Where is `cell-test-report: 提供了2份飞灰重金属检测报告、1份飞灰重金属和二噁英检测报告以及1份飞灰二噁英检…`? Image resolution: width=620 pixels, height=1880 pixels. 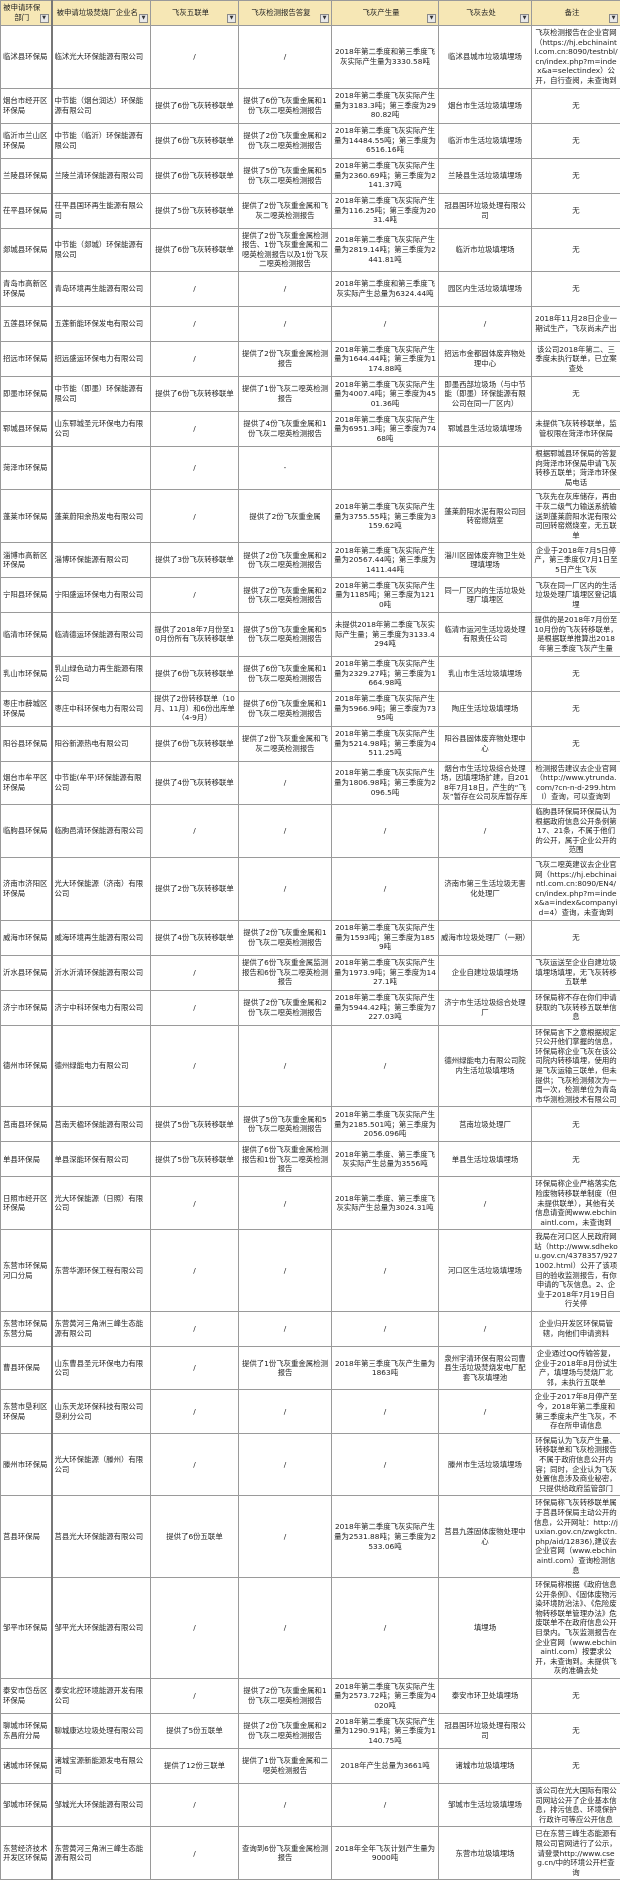
cell-test-report: 提供了2份飞灰重金属检测报告、1份飞灰重金属和二噁英检测报告以及1份飞灰二噁英检… is located at coordinates (285, 249).